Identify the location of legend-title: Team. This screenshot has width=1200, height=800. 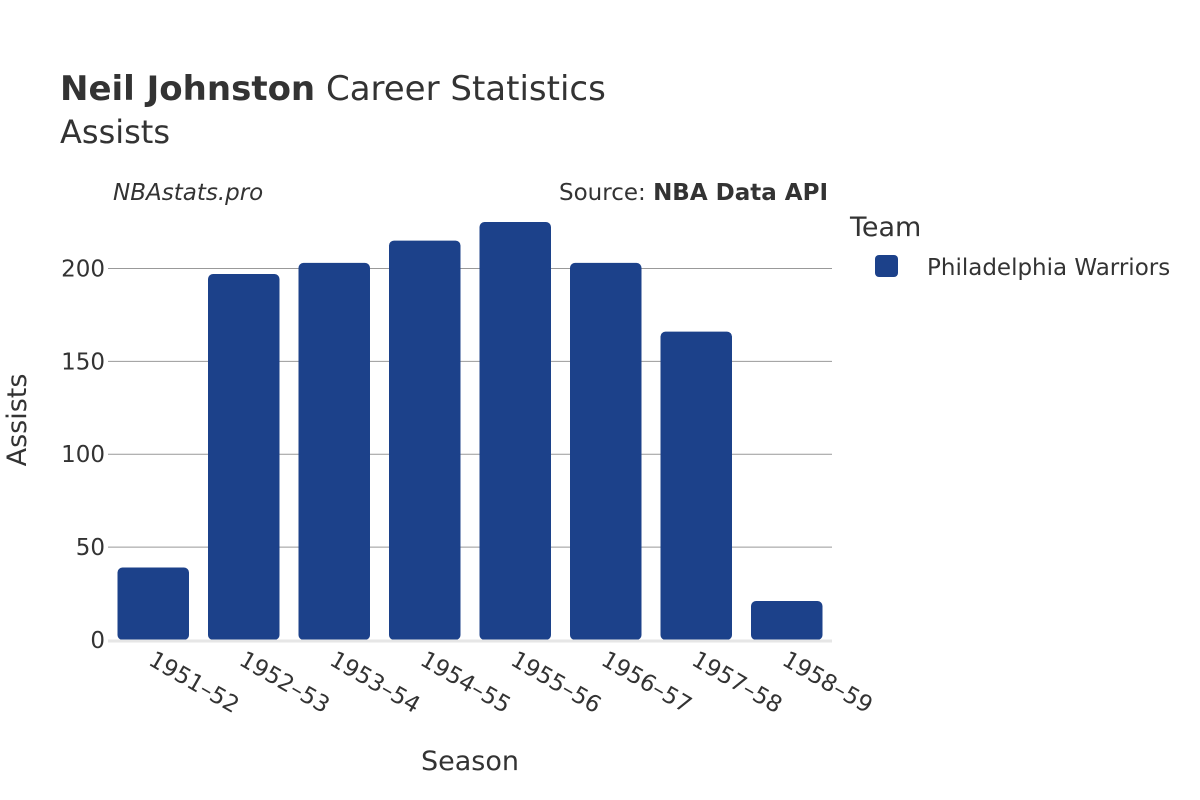
(885, 227).